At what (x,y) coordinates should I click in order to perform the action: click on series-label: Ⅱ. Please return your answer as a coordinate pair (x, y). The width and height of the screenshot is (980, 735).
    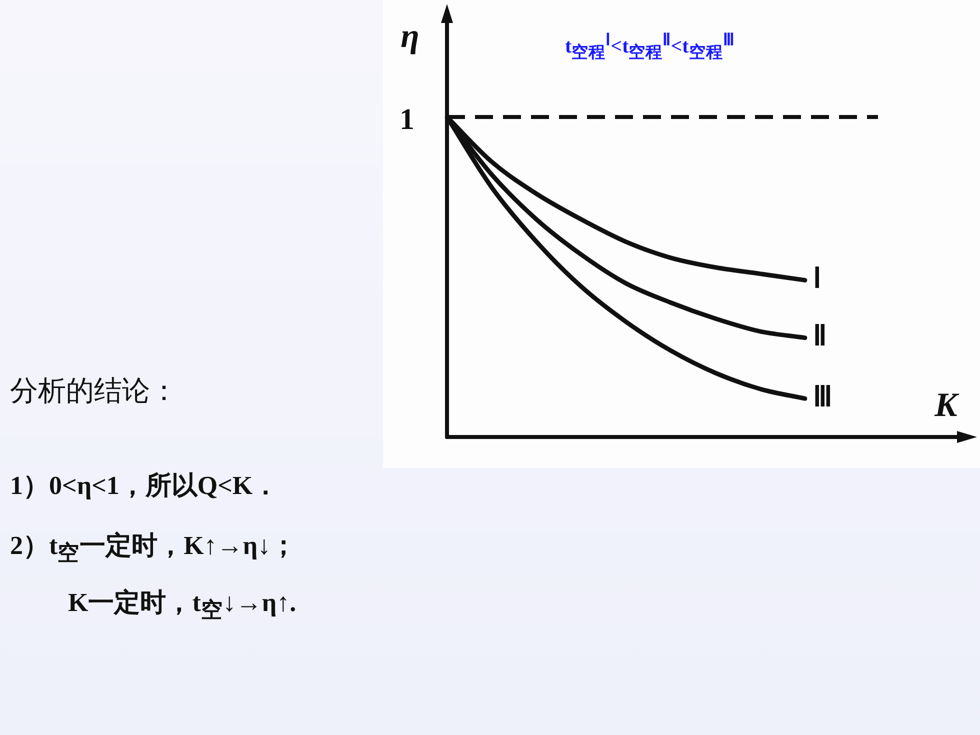
    Looking at the image, I should click on (820, 336).